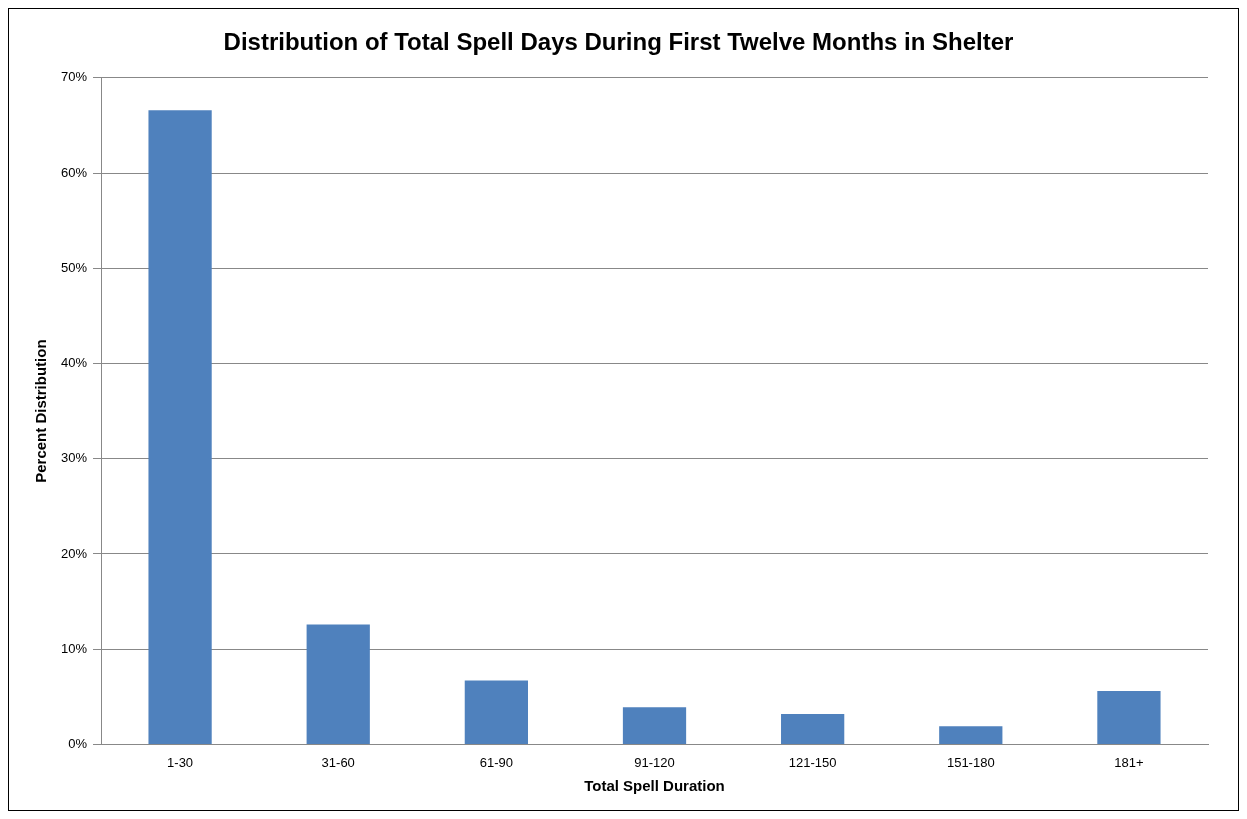  What do you see at coordinates (74, 172) in the screenshot?
I see `y-tick-label: 60%` at bounding box center [74, 172].